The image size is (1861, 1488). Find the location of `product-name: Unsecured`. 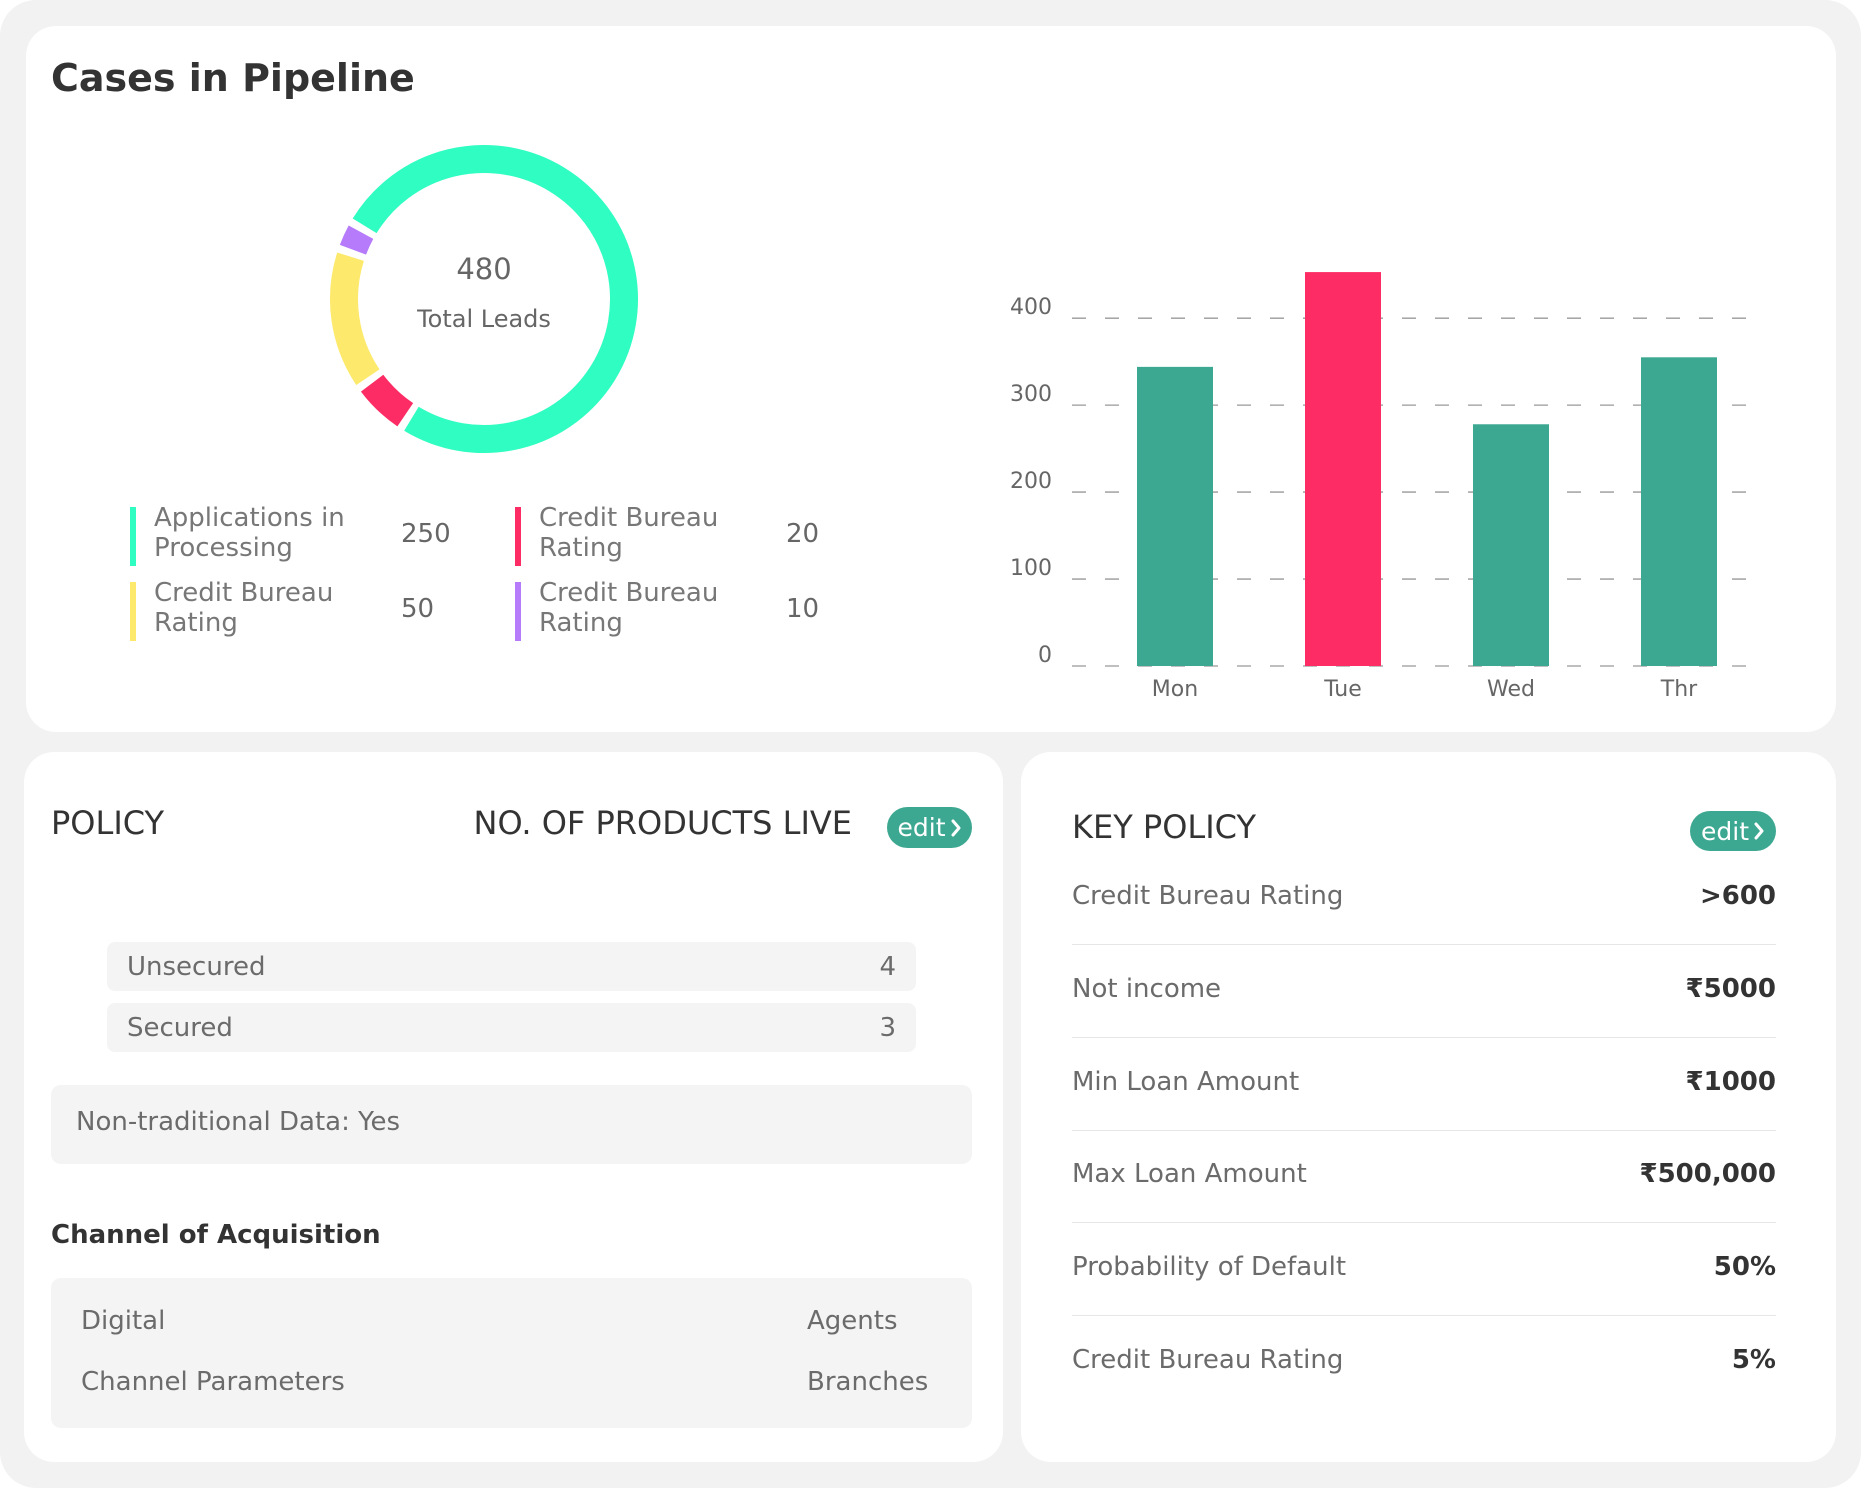

product-name: Unsecured is located at coordinates (196, 967).